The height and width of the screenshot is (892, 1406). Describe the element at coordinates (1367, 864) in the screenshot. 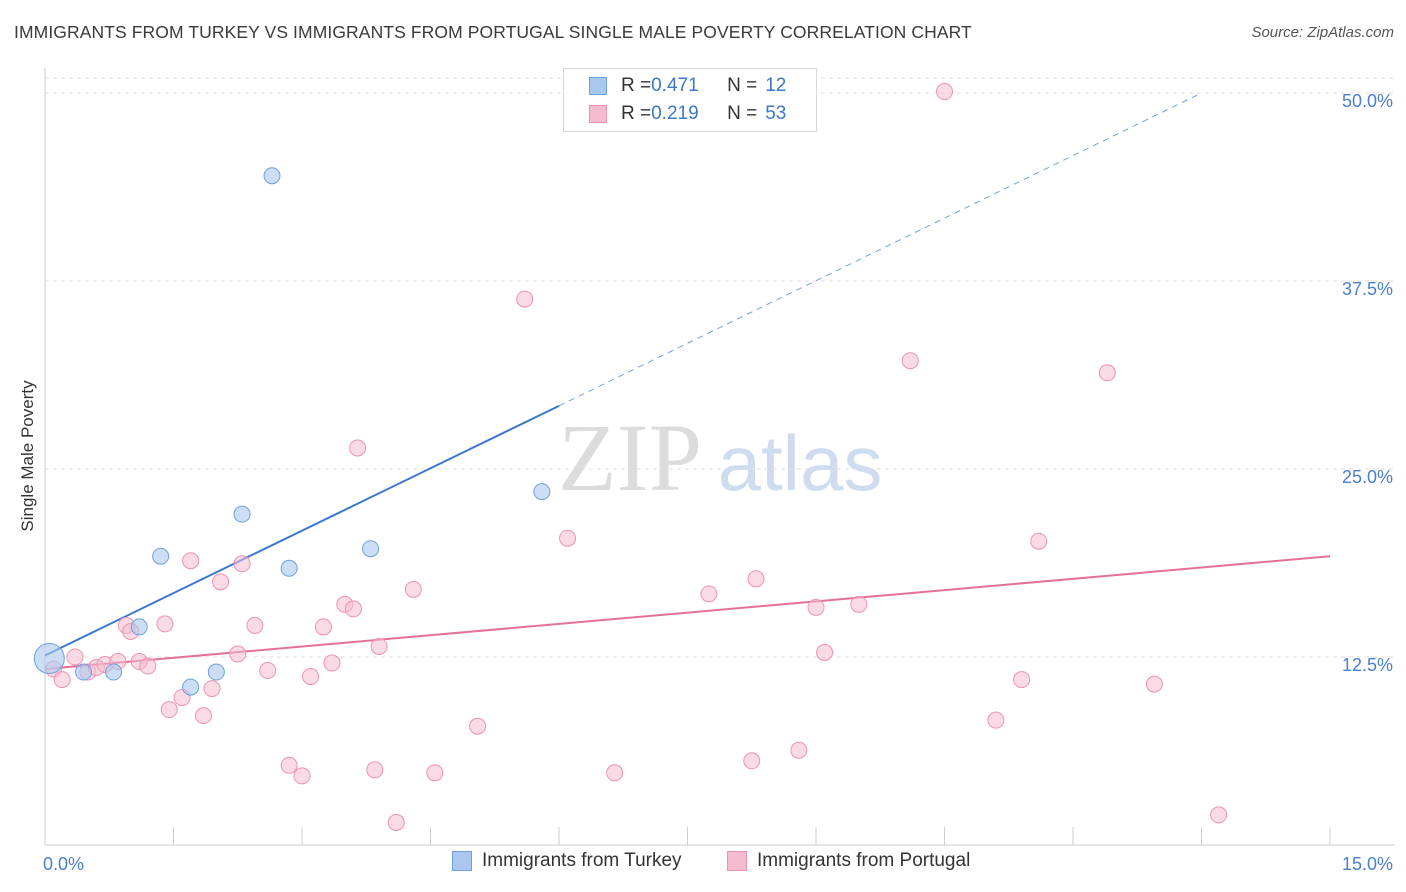

I see `x-tick-label-1: 15.0%` at that location.